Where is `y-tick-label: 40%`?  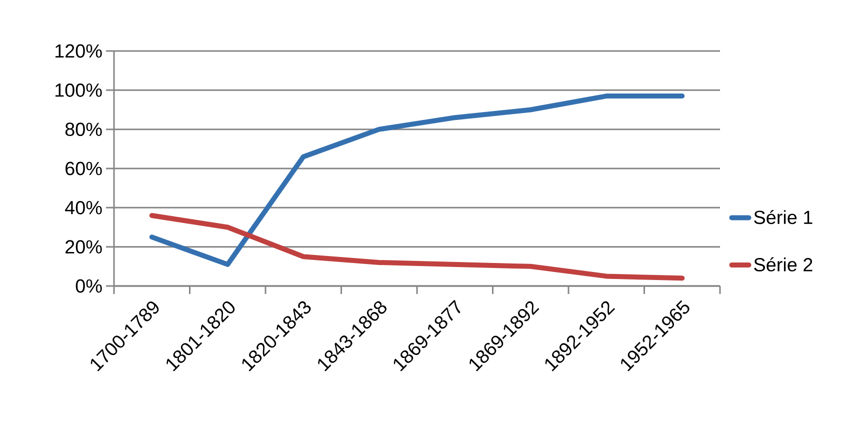 y-tick-label: 40% is located at coordinates (83, 207).